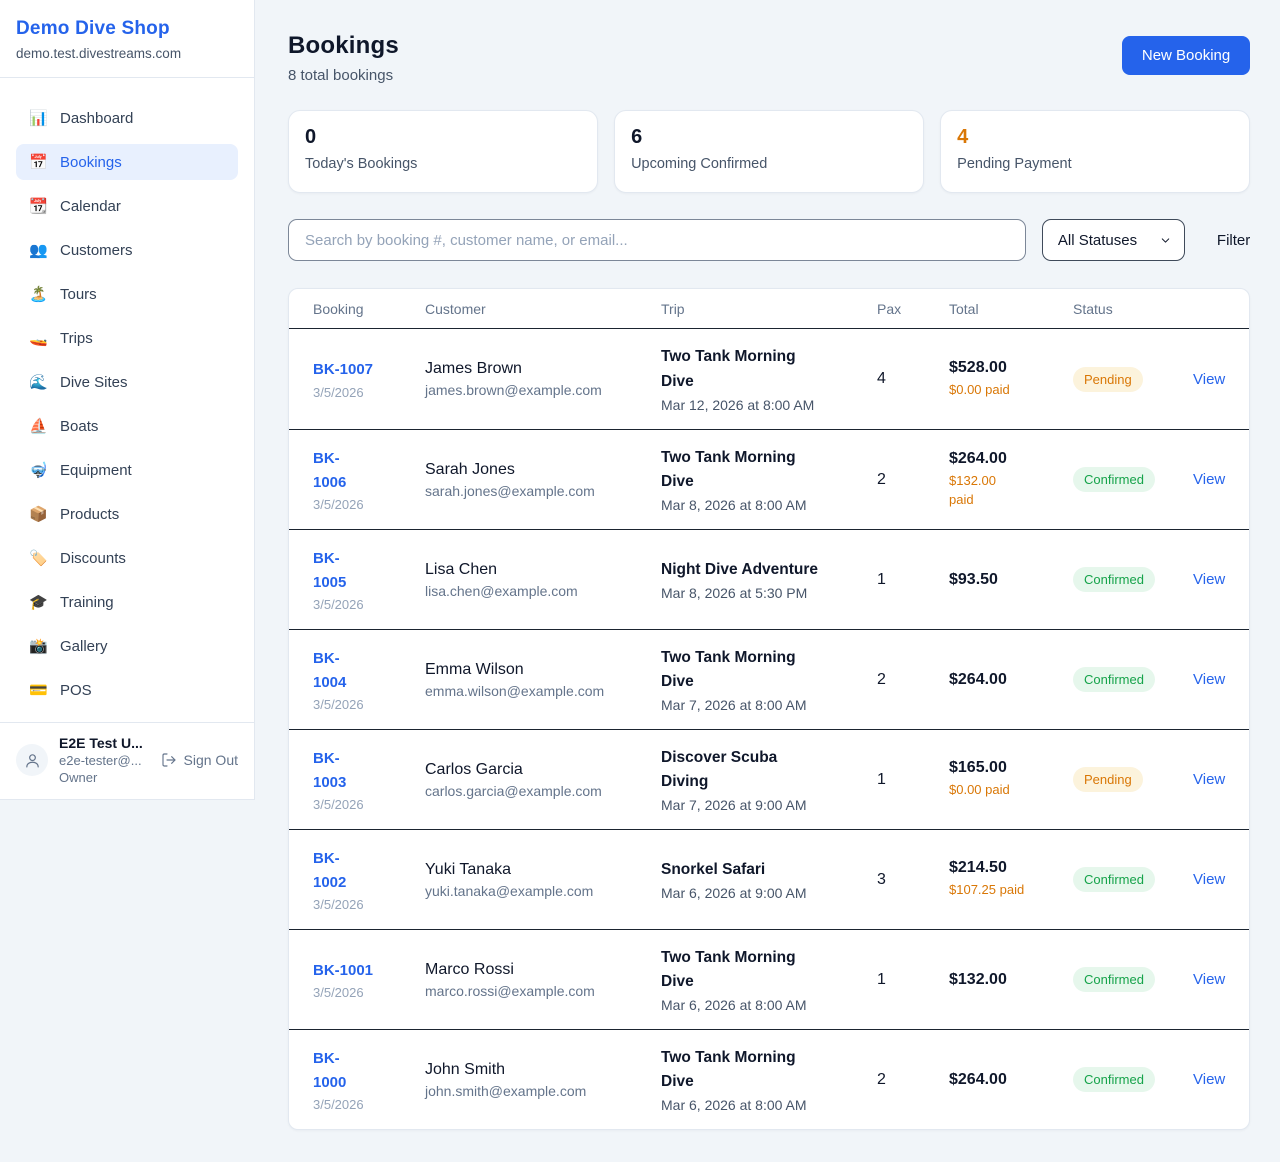  I want to click on stat-value: 0, so click(311, 137).